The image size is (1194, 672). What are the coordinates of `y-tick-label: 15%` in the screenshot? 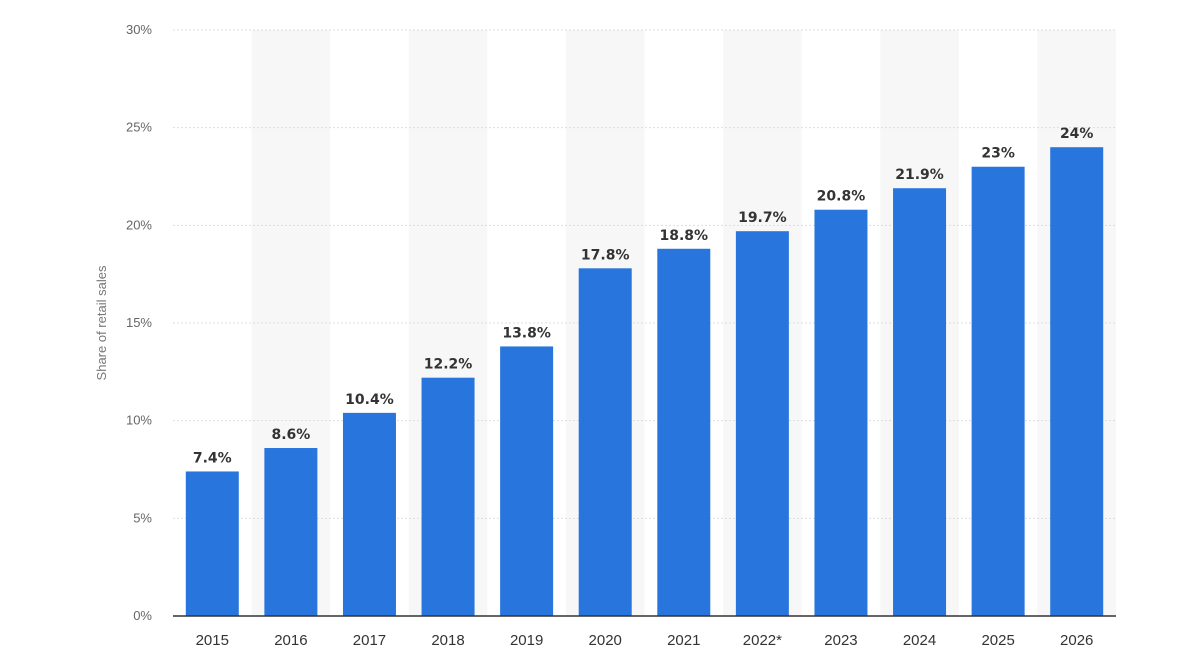 It's located at (139, 322).